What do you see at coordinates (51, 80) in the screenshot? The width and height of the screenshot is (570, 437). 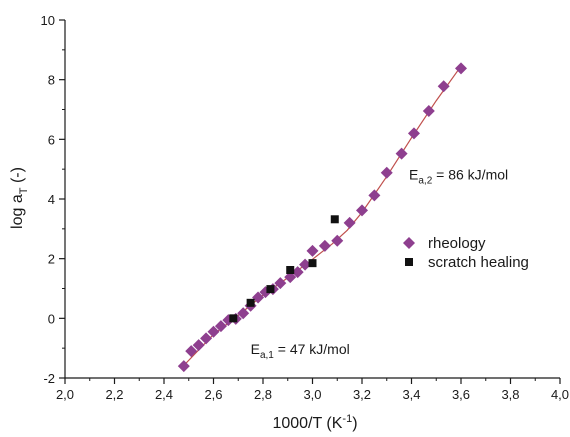 I see `y-tick-label: 8` at bounding box center [51, 80].